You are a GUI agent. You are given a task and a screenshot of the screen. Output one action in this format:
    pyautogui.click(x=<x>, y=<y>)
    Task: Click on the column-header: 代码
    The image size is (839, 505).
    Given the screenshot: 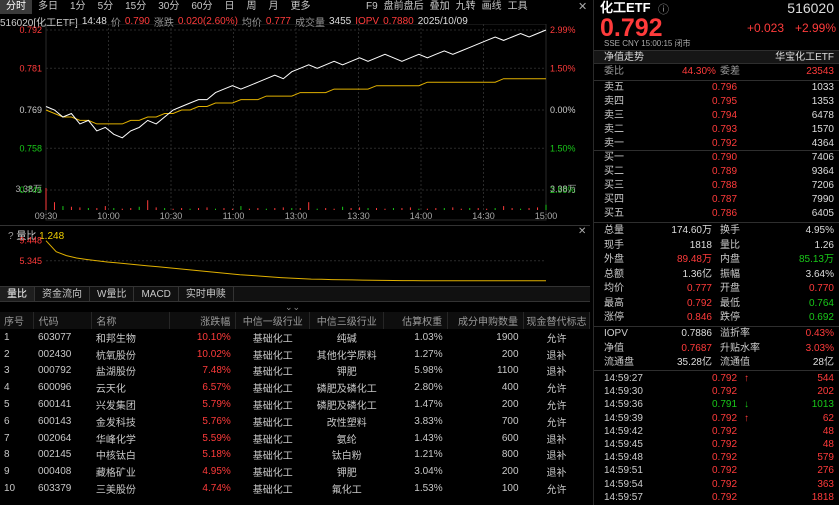 What is the action you would take?
    pyautogui.click(x=63, y=320)
    